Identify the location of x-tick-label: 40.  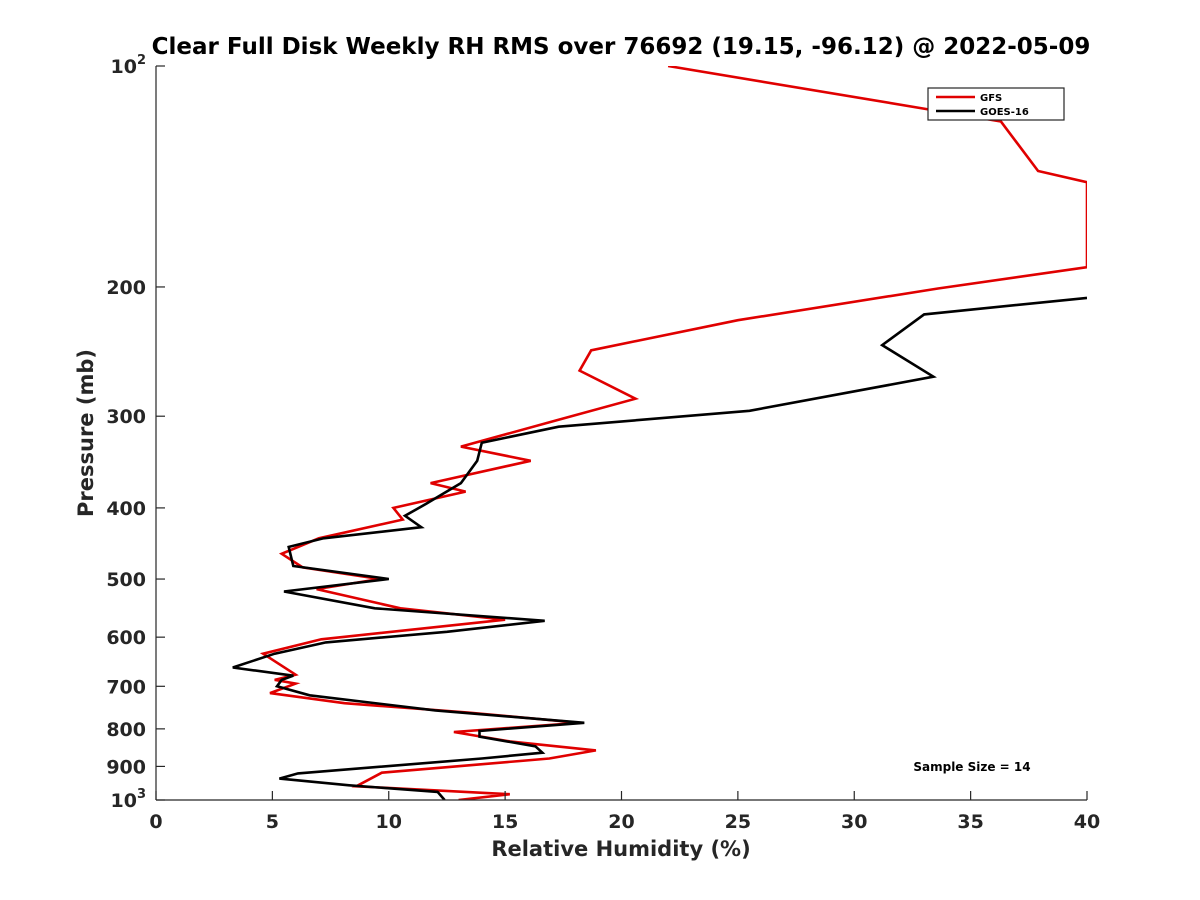
(1087, 822).